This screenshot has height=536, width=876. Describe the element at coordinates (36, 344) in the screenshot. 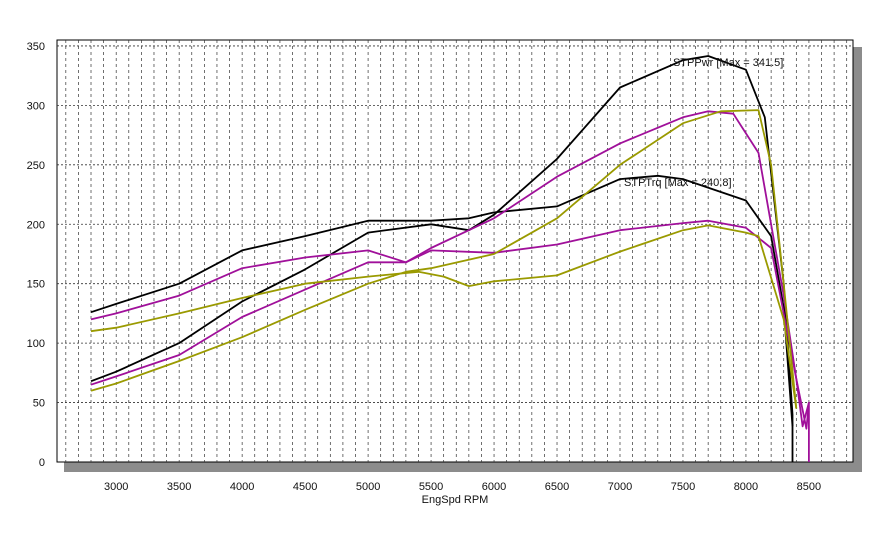

I see `y-tick-label: 100` at that location.